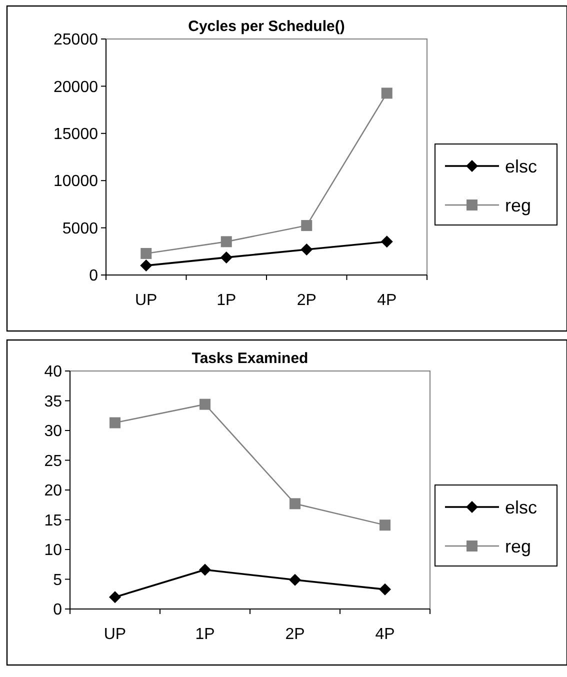  What do you see at coordinates (53, 431) in the screenshot?
I see `y-tick-label: 30` at bounding box center [53, 431].